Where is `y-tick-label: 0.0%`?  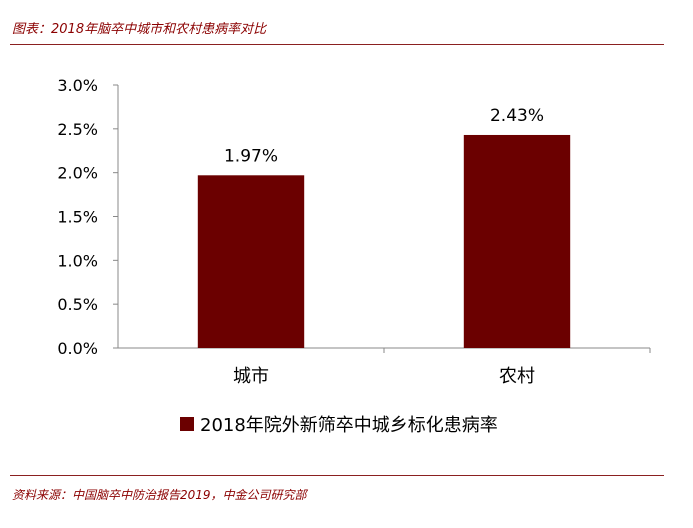
y-tick-label: 0.0% is located at coordinates (77, 348).